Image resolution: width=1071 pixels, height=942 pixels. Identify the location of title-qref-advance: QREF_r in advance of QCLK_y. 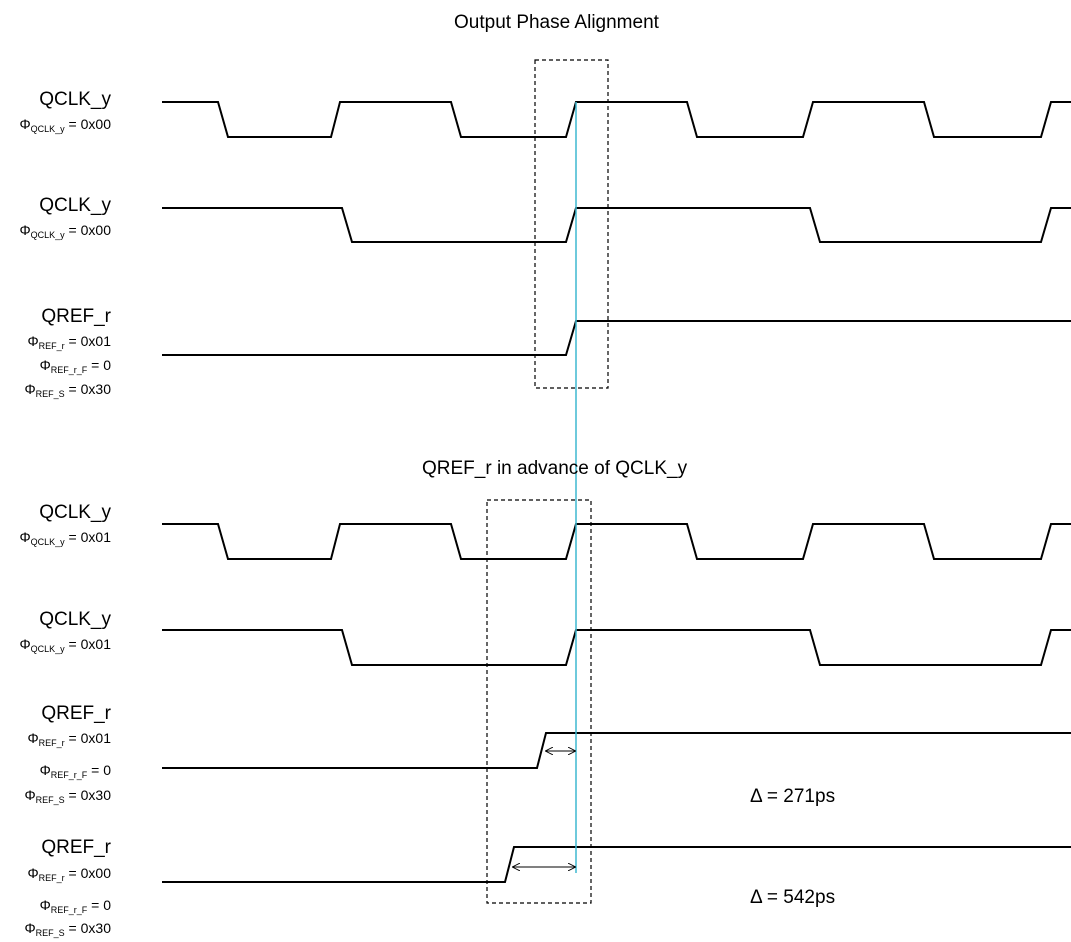
(555, 468).